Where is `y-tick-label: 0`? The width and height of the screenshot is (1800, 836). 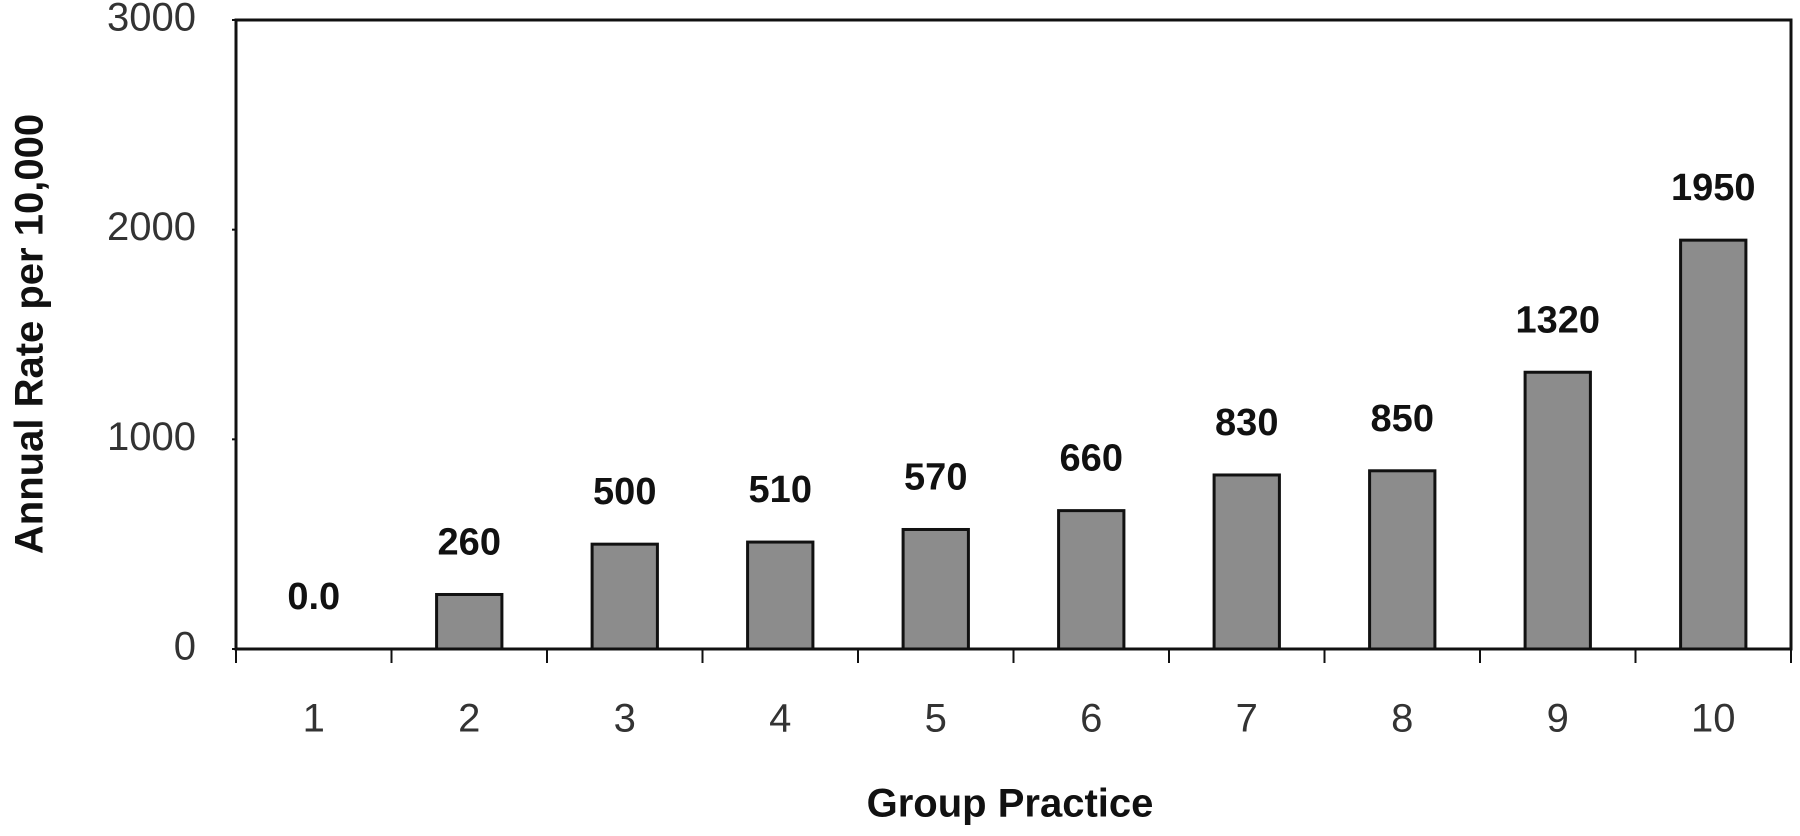
y-tick-label: 0 is located at coordinates (185, 647).